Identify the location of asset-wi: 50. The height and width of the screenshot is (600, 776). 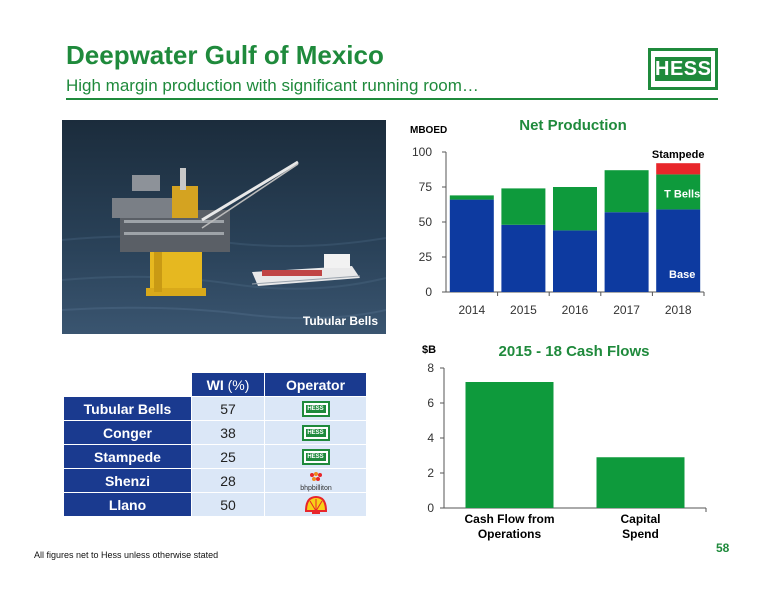
(228, 504).